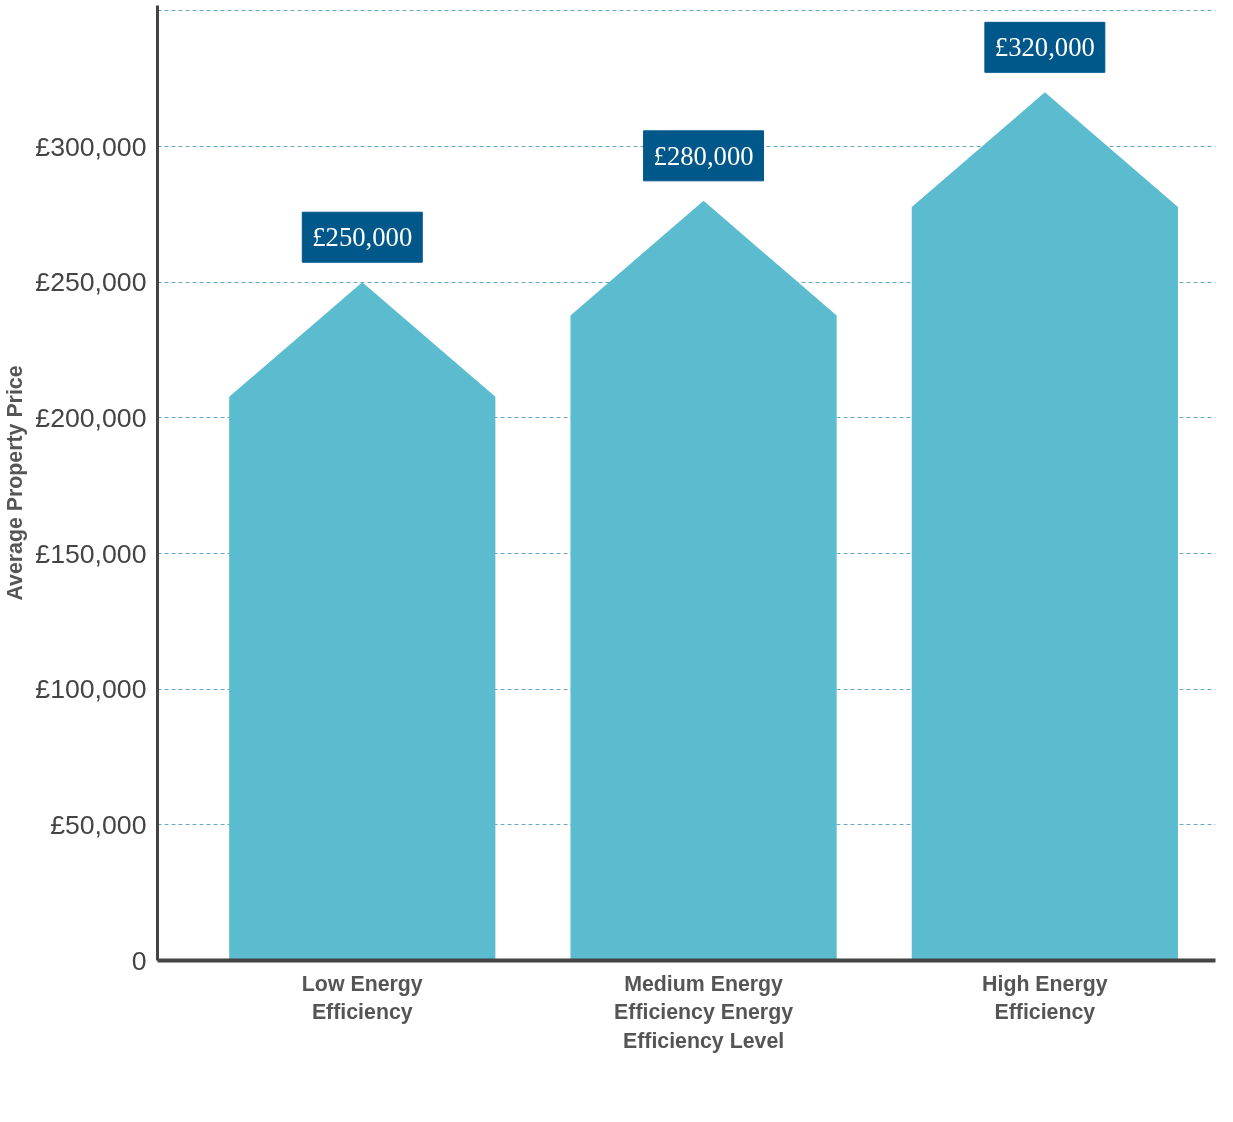 This screenshot has height=1122, width=1233. Describe the element at coordinates (1044, 47) in the screenshot. I see `data-label: £320,000` at that location.